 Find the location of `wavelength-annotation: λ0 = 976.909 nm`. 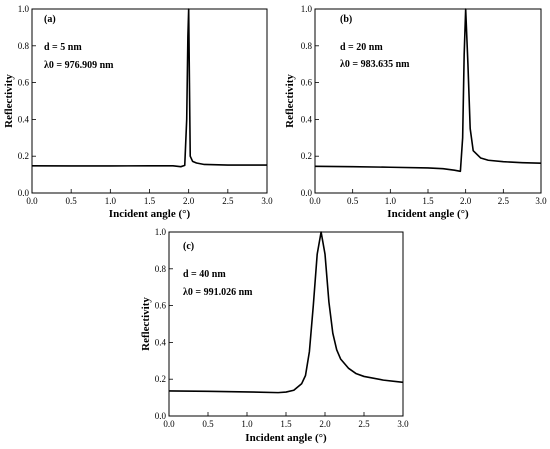

wavelength-annotation: λ0 = 976.909 nm is located at coordinates (79, 65).